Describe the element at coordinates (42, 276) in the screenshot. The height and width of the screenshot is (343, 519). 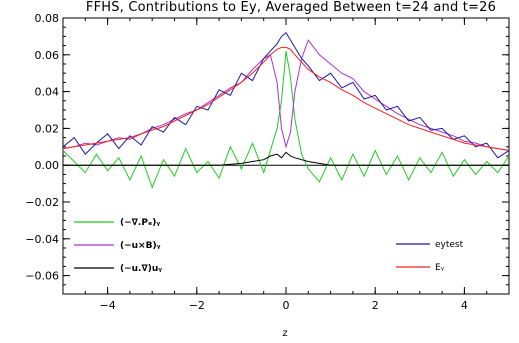
I see `y-tick-label: −0.06` at that location.